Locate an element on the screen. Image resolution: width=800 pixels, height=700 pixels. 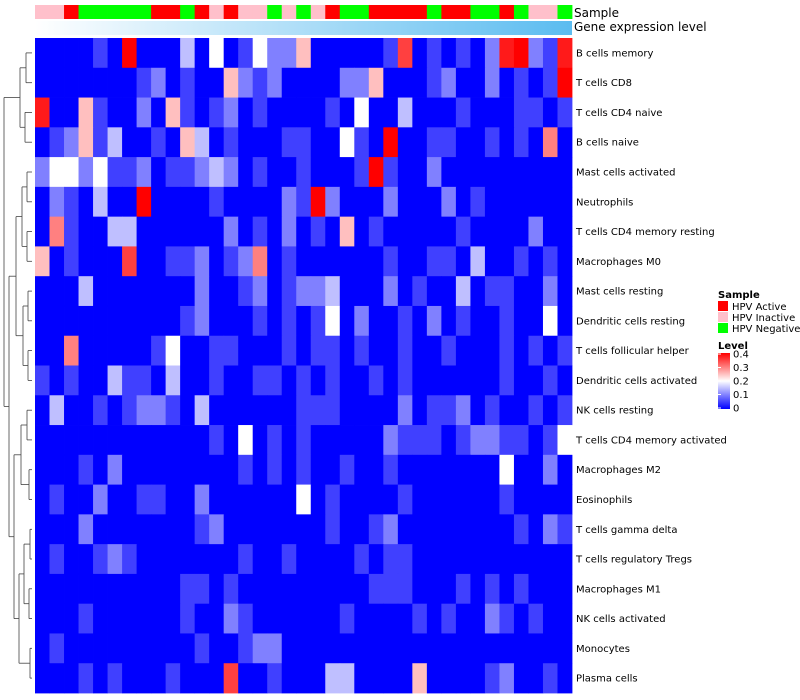
row-label: Monocytes is located at coordinates (603, 649).